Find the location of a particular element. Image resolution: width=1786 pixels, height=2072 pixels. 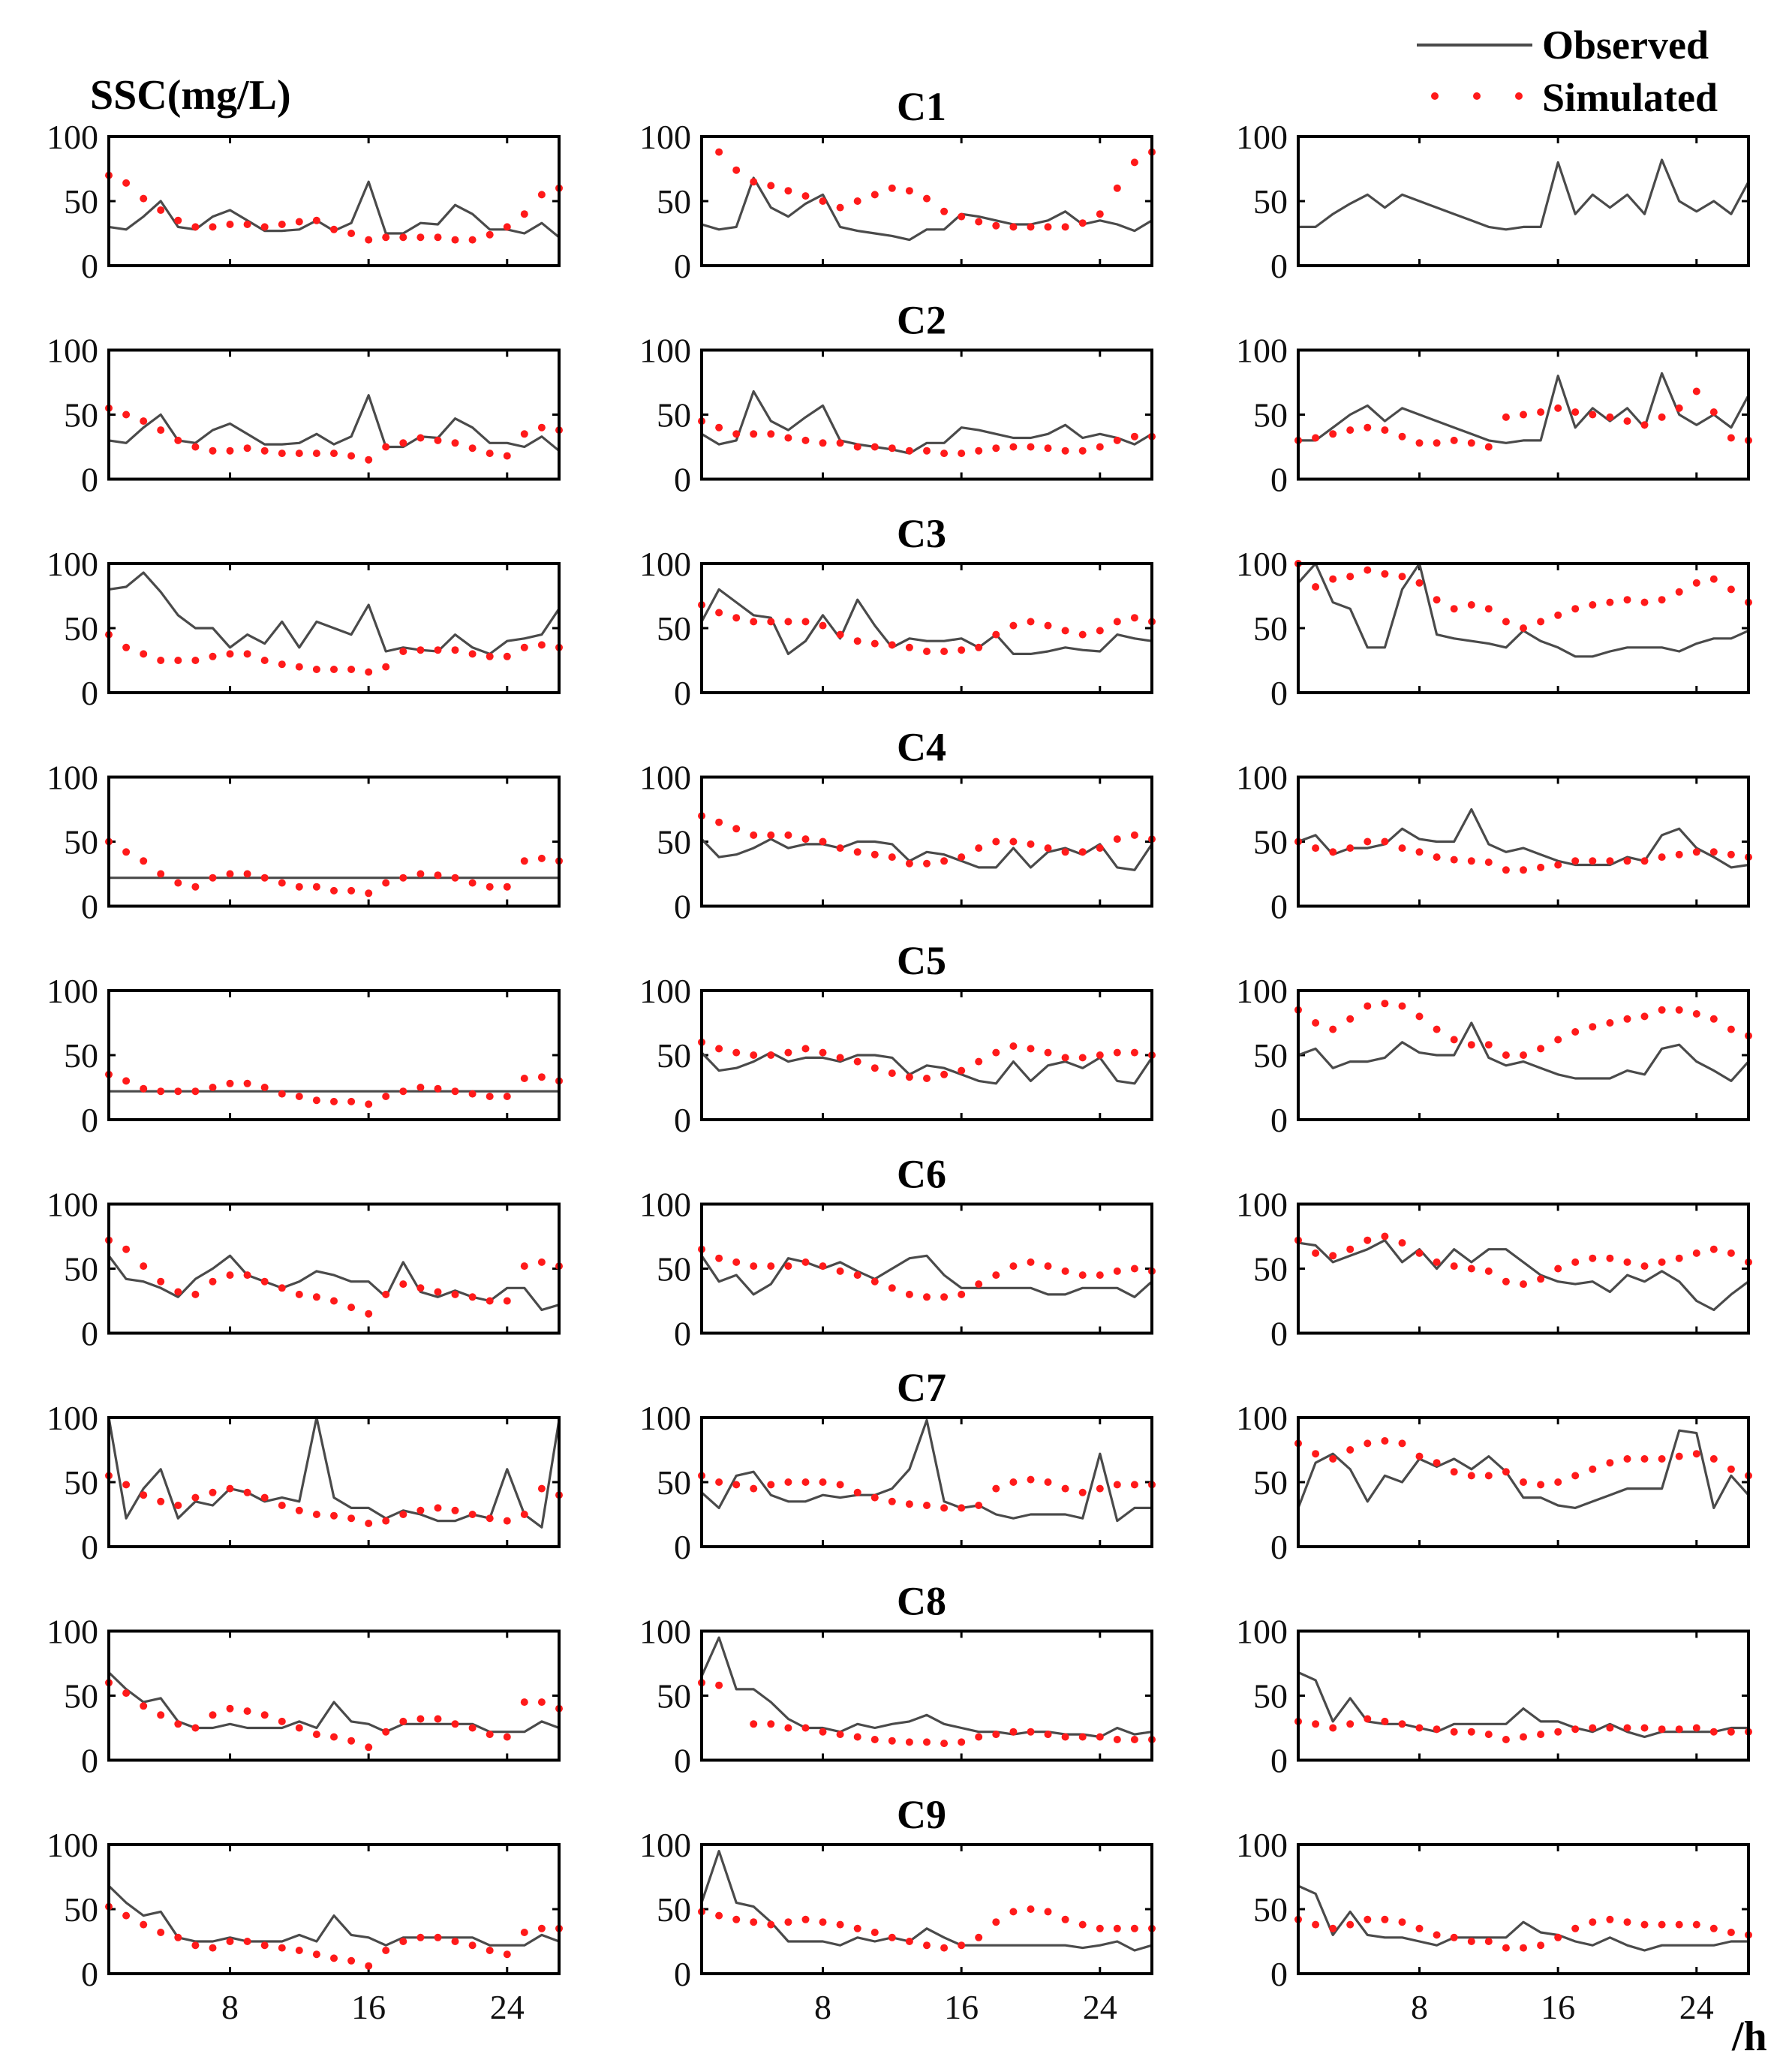

panel-r3-c2: 0 50 100 is located at coordinates (897, 629).